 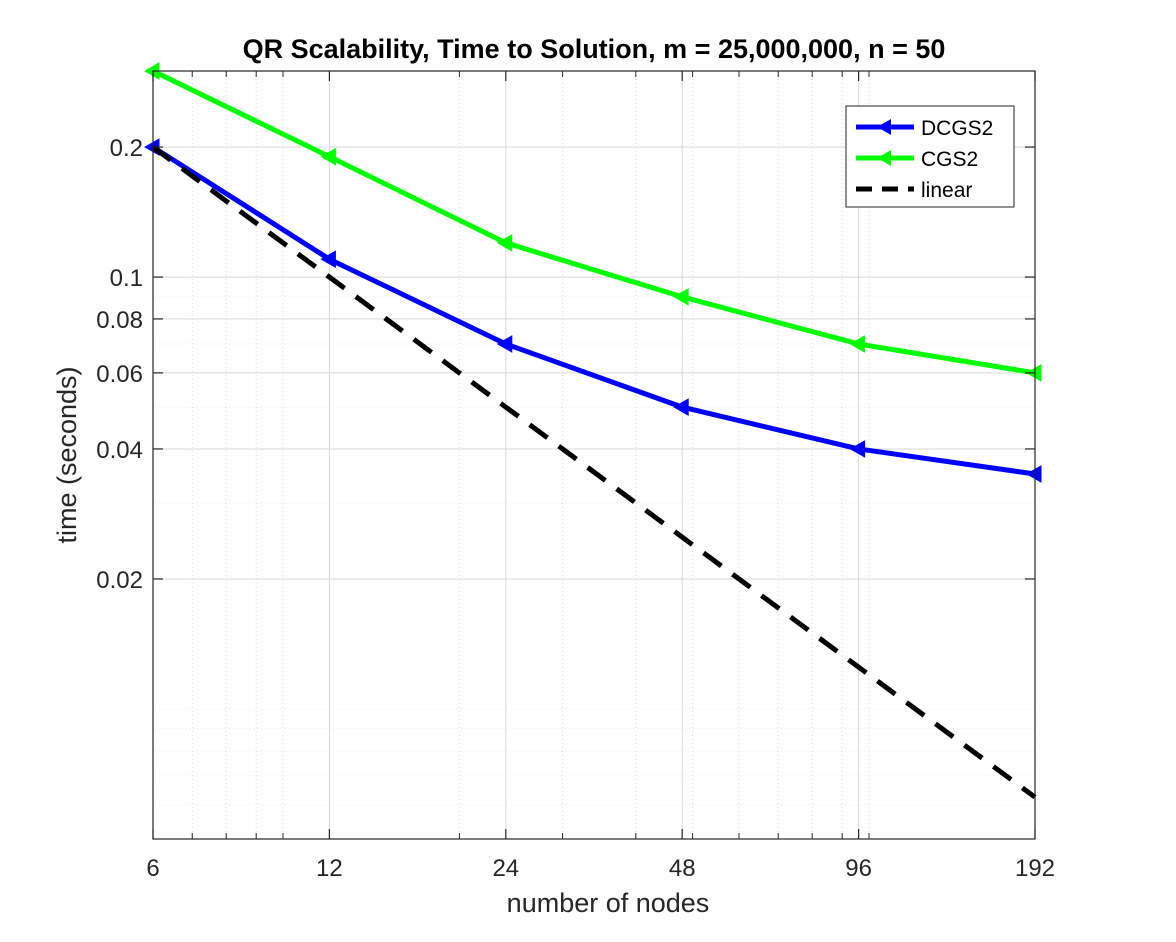 I want to click on x-tick-label: 96, so click(x=858, y=868).